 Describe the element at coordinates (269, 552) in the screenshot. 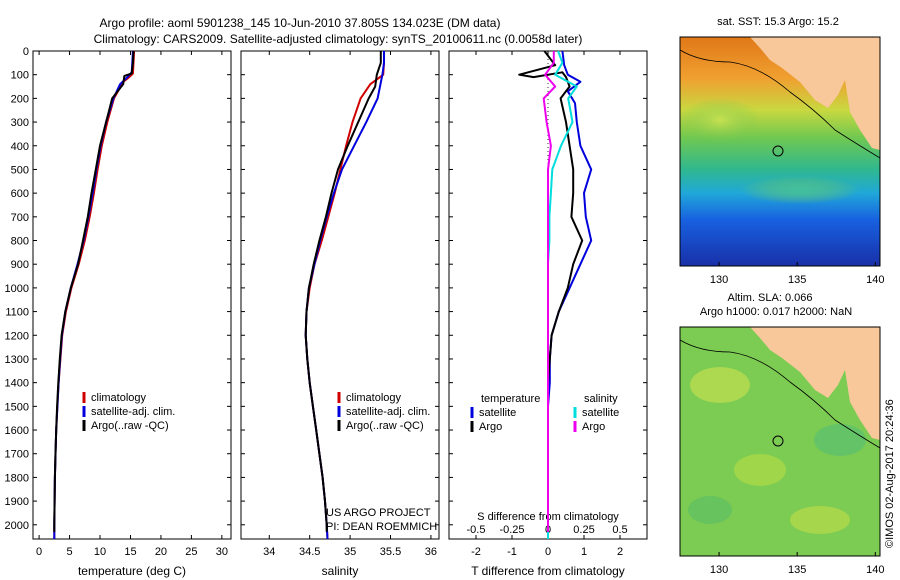

I see `x-tick-label: 34` at that location.